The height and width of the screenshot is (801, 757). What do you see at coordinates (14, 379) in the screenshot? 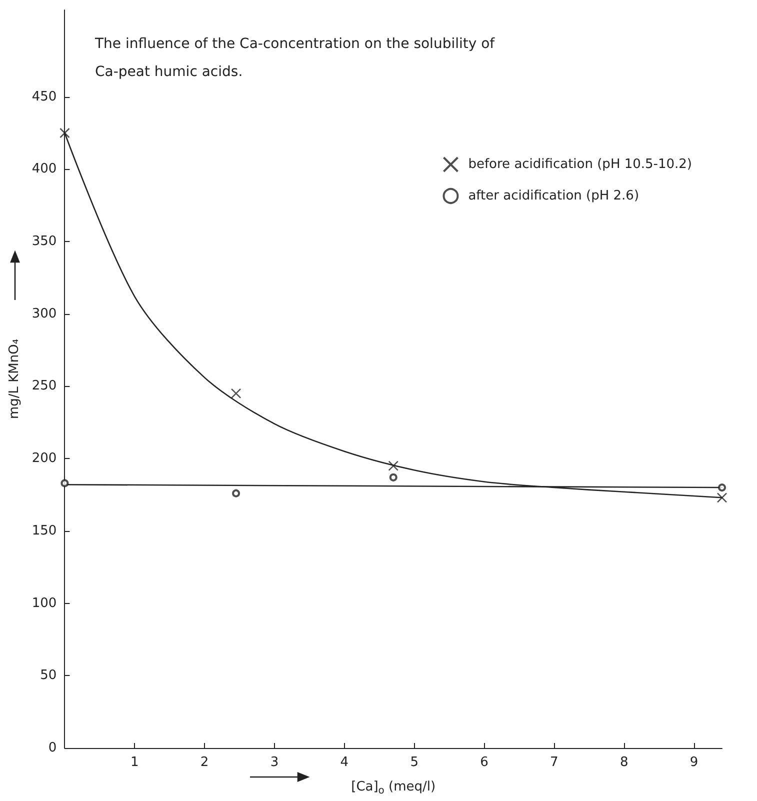
I see `y-axis-title: mg/L KMnO₄` at bounding box center [14, 379].